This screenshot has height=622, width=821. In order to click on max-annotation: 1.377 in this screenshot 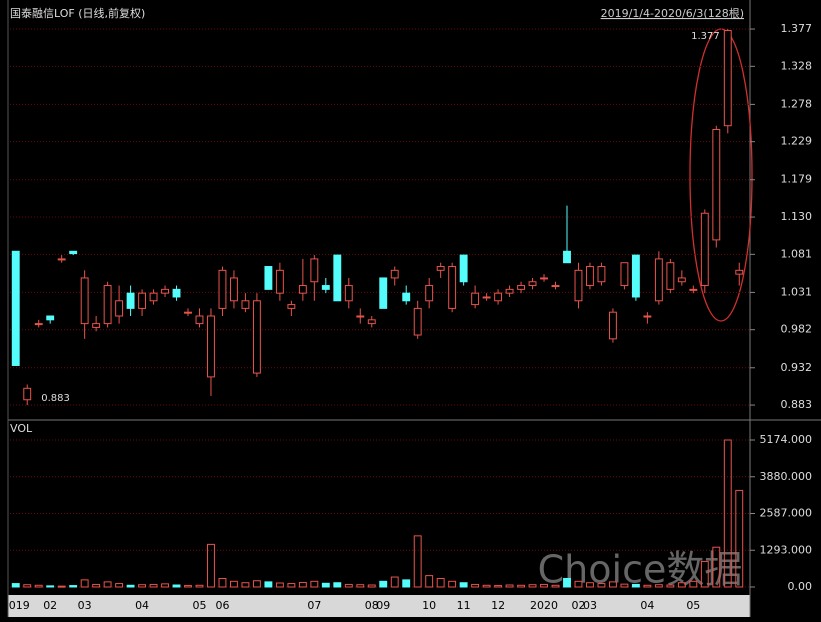, I will do `click(705, 36)`.